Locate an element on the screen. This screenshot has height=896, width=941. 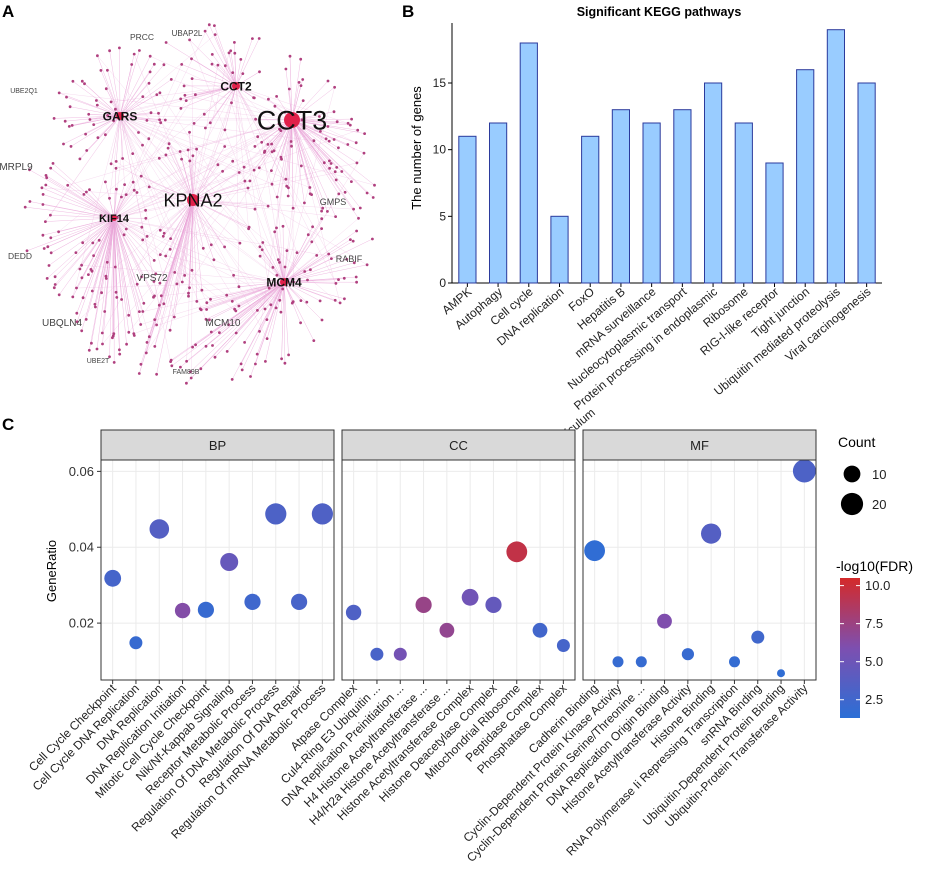
panel-label-b: B is located at coordinates (408, 11).